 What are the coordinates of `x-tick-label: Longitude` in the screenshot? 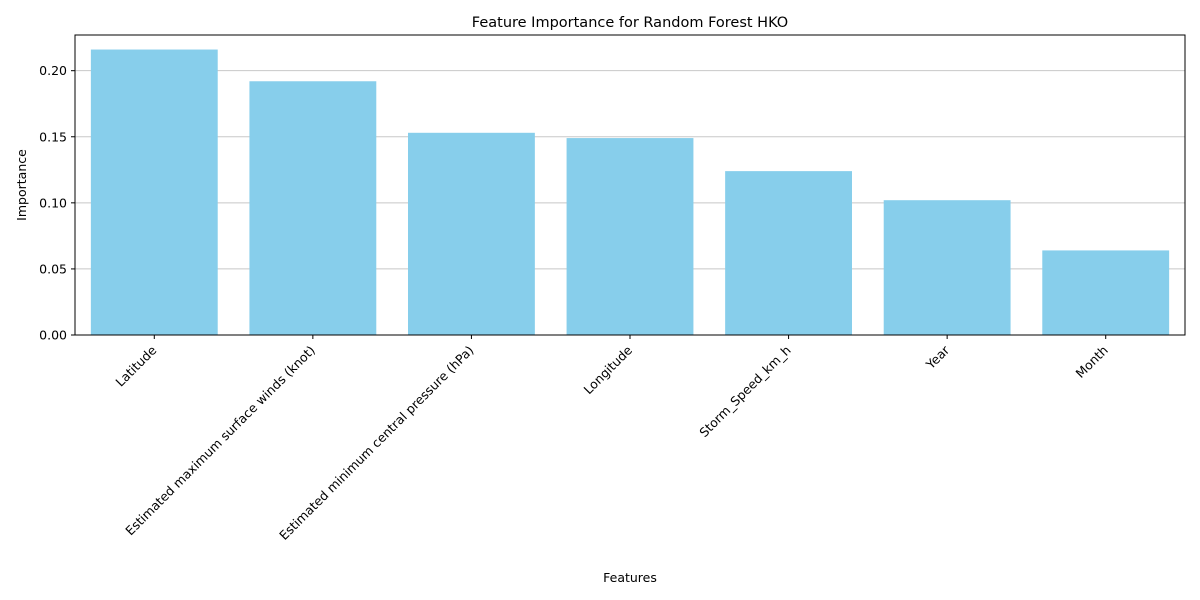 It's located at (608, 369).